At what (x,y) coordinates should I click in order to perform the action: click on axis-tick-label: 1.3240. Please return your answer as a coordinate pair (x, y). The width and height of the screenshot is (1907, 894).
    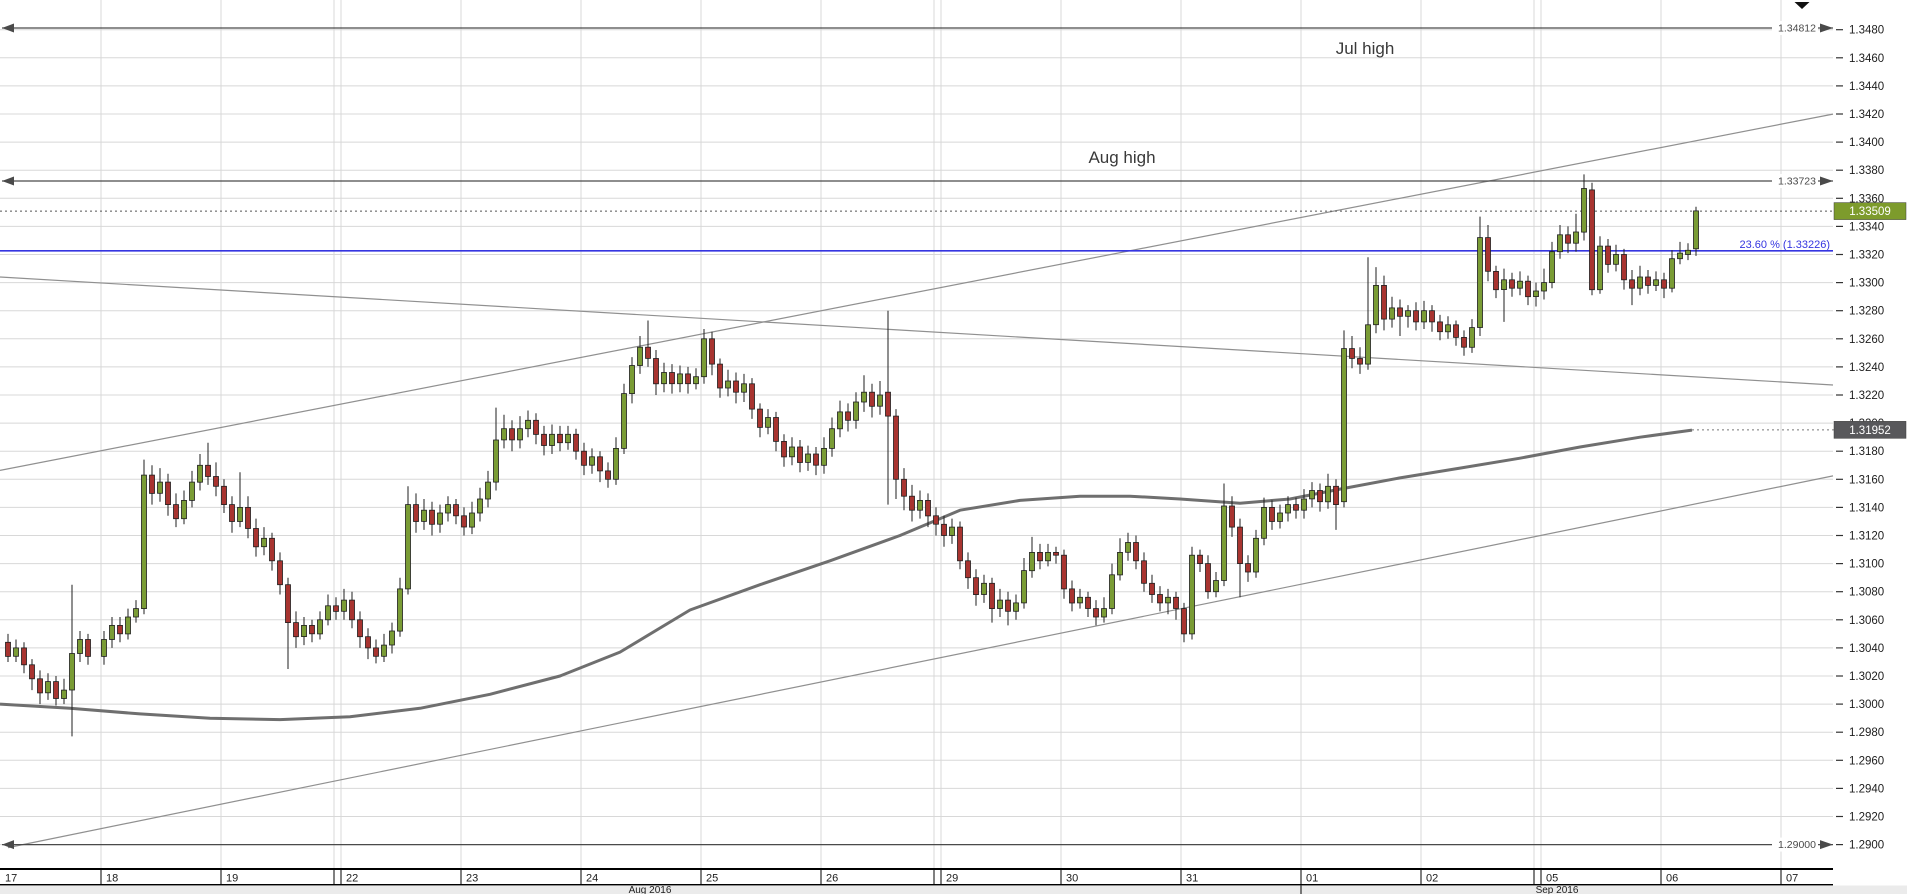
    Looking at the image, I should click on (1866, 368).